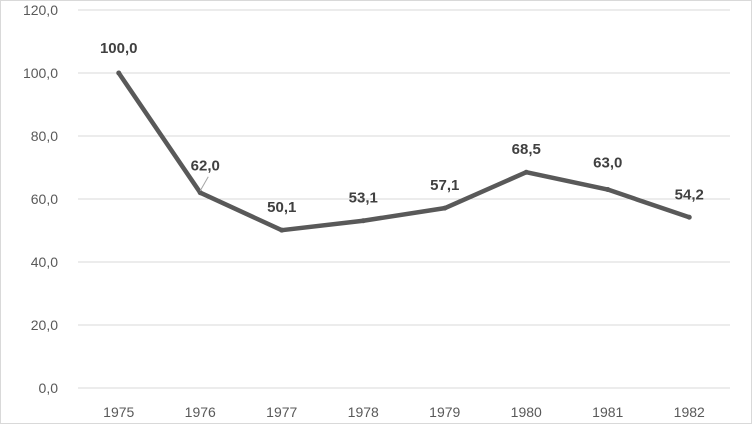 Image resolution: width=752 pixels, height=424 pixels. I want to click on data-label: 63,0, so click(607, 163).